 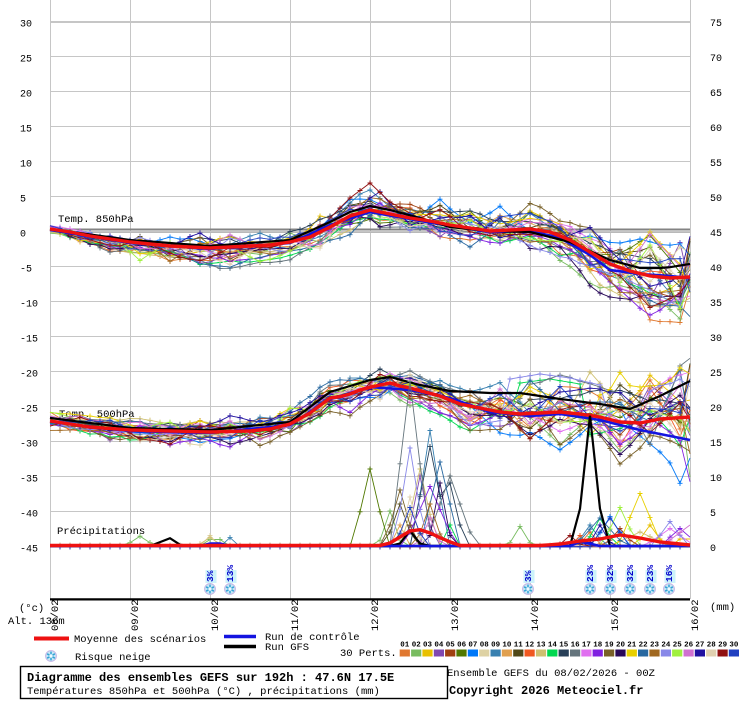 I want to click on svg-text: 15/02, so click(x=616, y=615).